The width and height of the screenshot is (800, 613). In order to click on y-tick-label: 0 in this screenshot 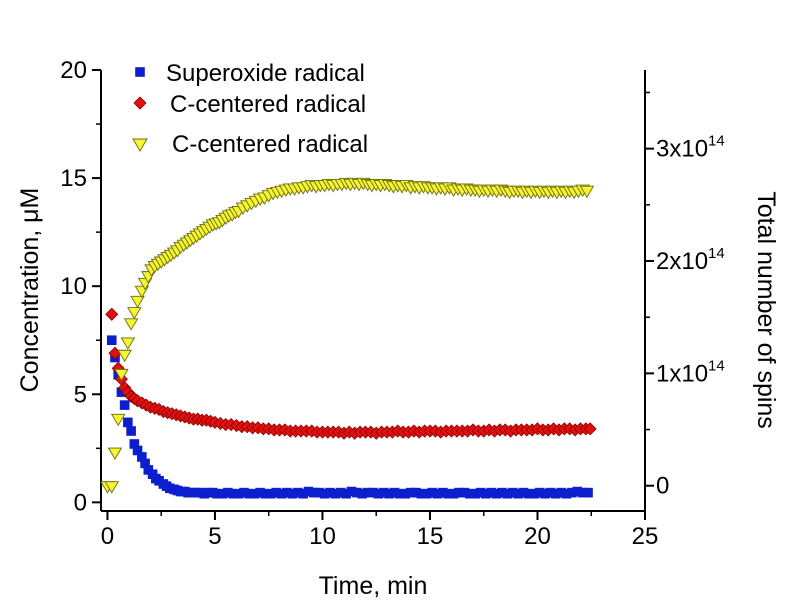, I will do `click(80, 502)`.